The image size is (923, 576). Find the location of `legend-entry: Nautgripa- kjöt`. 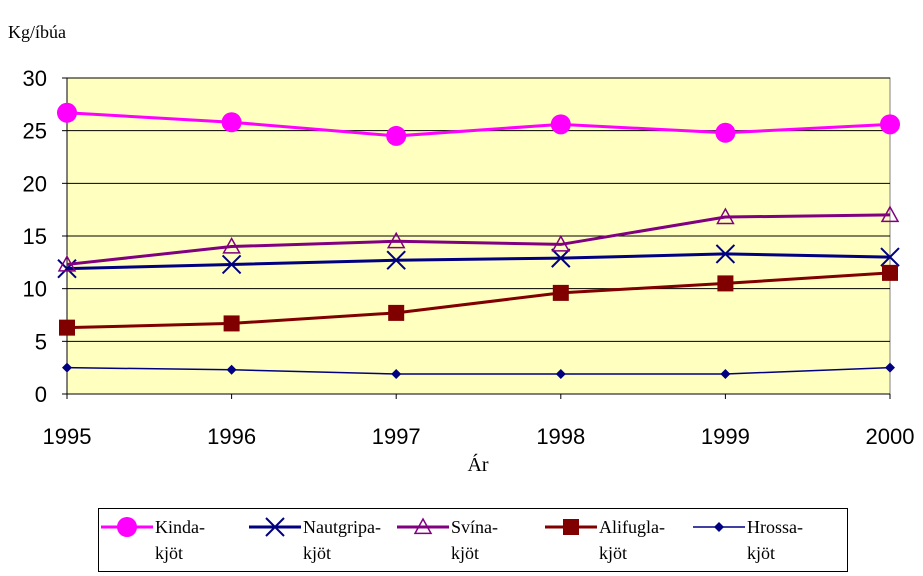

legend-entry: Nautgripa- kjöt is located at coordinates (321, 540).